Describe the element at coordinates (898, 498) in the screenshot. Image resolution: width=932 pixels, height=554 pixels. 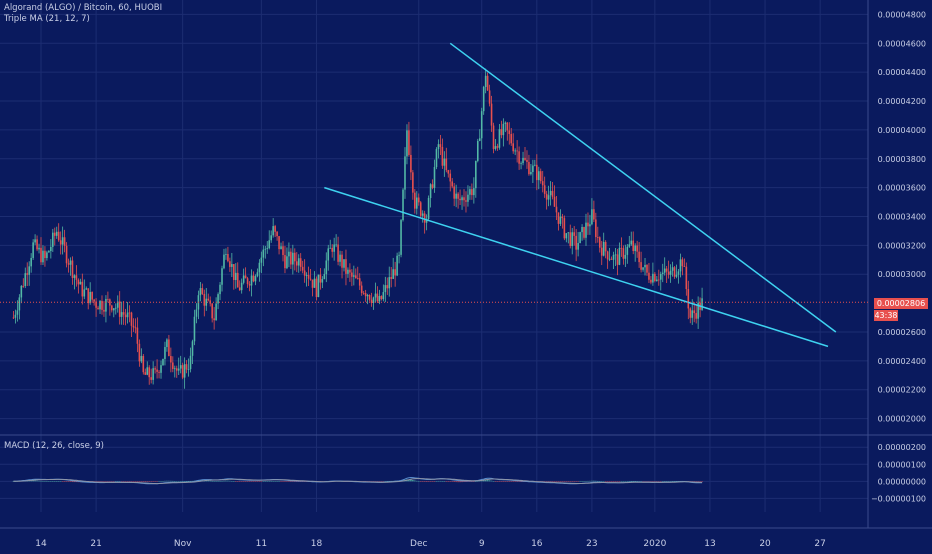
I see `macd-y-tick-label: −0.00000100` at that location.